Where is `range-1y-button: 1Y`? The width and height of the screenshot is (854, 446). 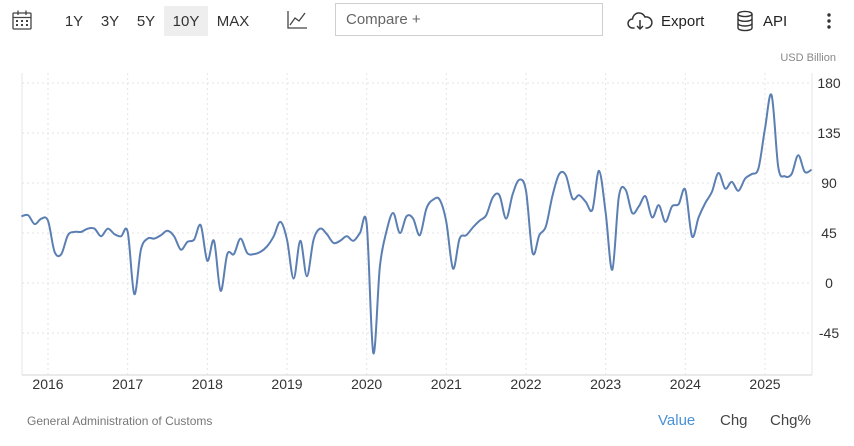
range-1y-button: 1Y is located at coordinates (74, 21).